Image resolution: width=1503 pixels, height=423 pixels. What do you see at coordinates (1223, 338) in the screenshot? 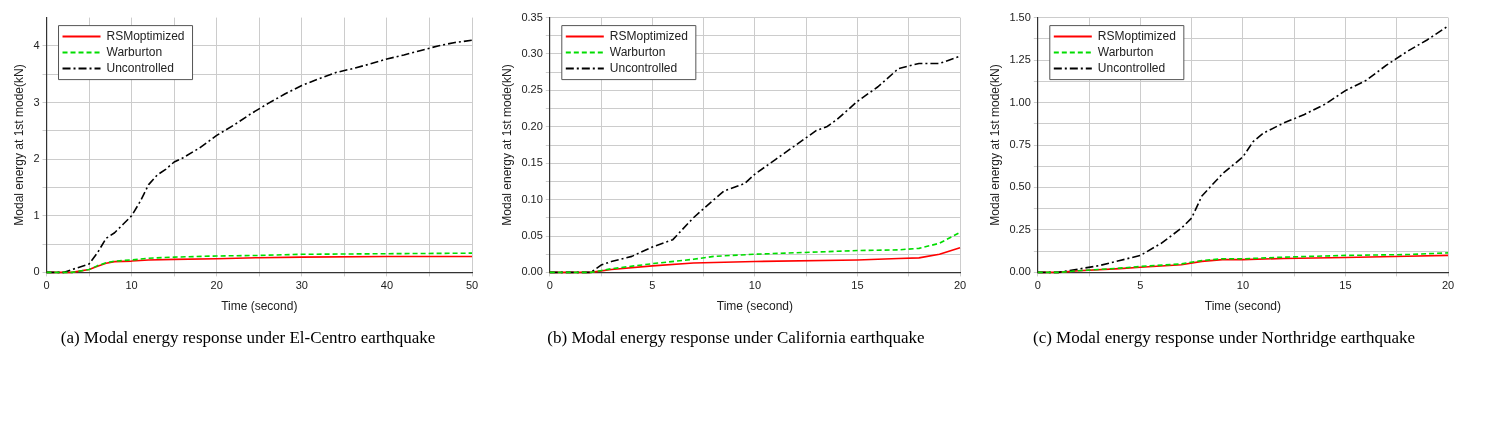
I see `text: (c) Modal energy response under Northridge earthquake` at bounding box center [1223, 338].